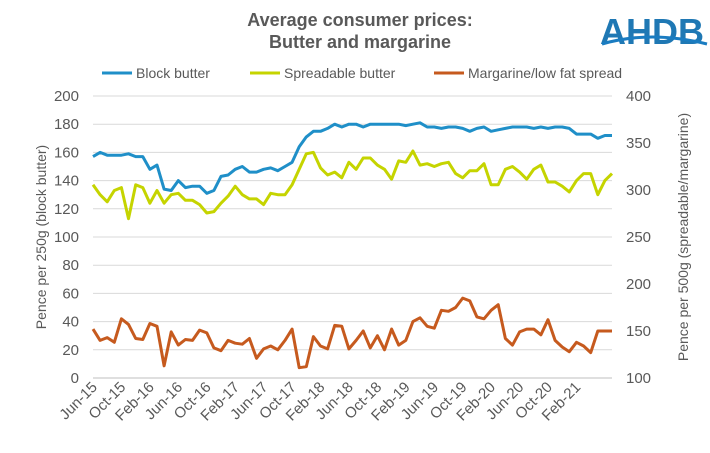  Describe the element at coordinates (70, 322) in the screenshot. I see `y-tick-label-left: 40` at that location.